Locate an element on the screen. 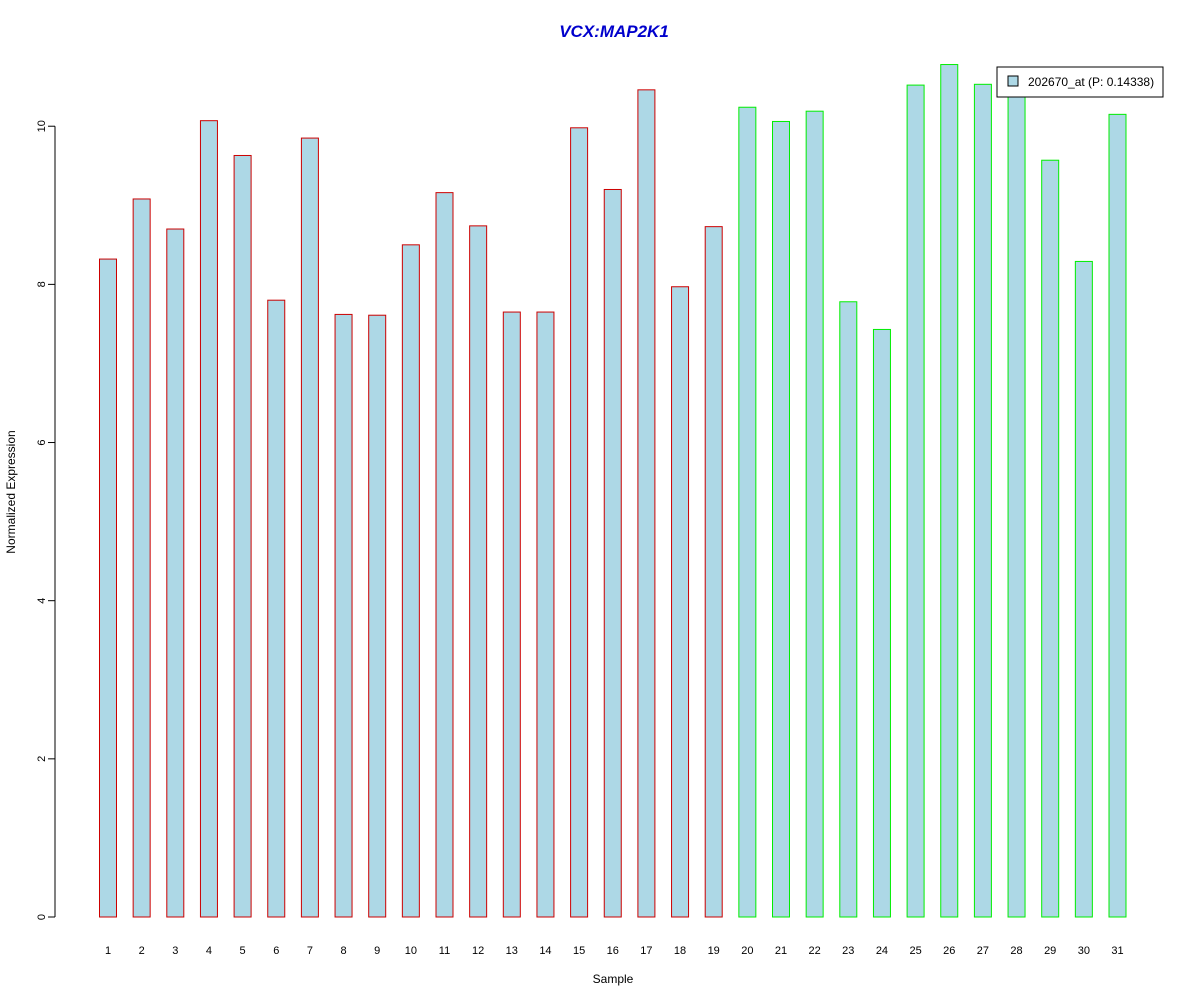 Image resolution: width=1200 pixels, height=1000 pixels. legend: 202670_at (P: 0.14338) is located at coordinates (1080, 82).